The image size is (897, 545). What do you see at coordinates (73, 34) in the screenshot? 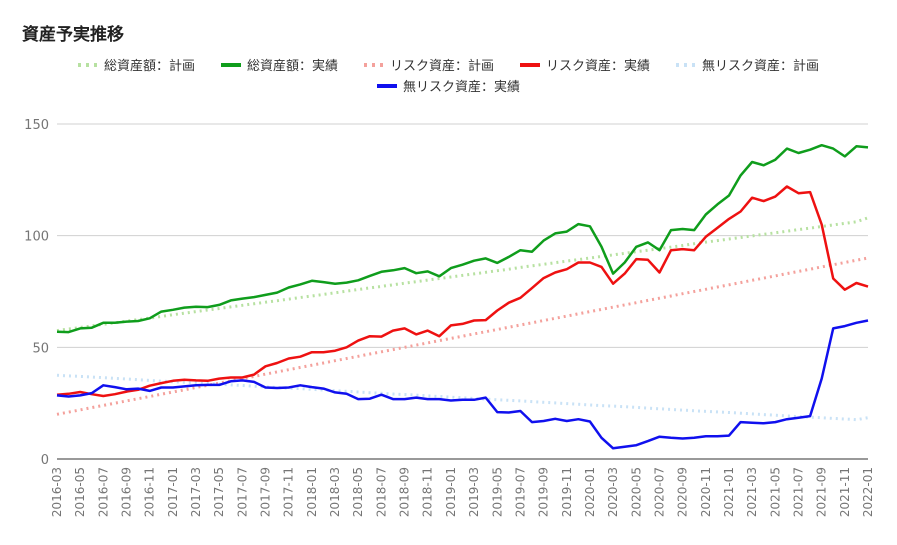
I see `chart-title: 資産予実推移` at bounding box center [73, 34].